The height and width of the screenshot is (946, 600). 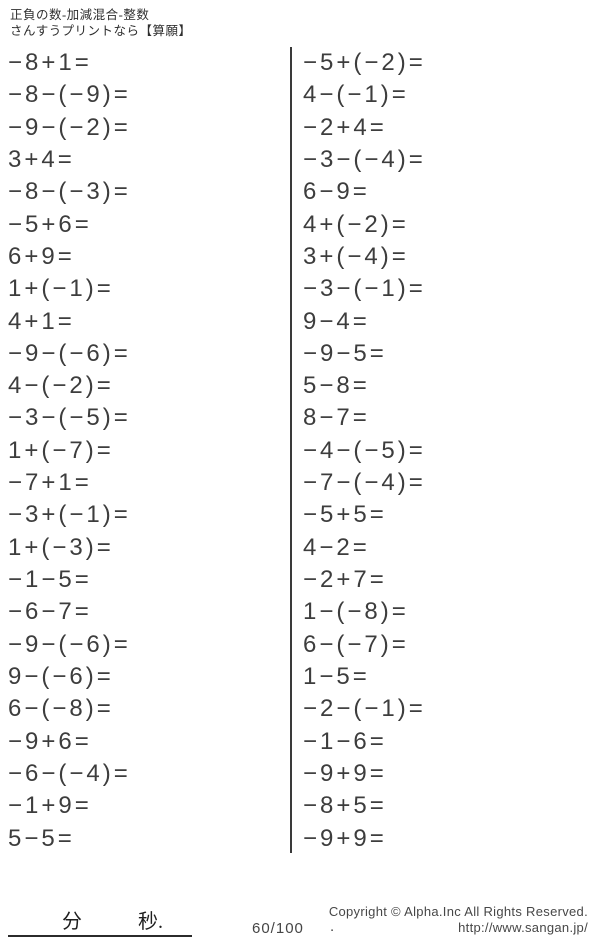 What do you see at coordinates (356, 95) in the screenshot?
I see `problem-right-2: 4−(−1)=` at bounding box center [356, 95].